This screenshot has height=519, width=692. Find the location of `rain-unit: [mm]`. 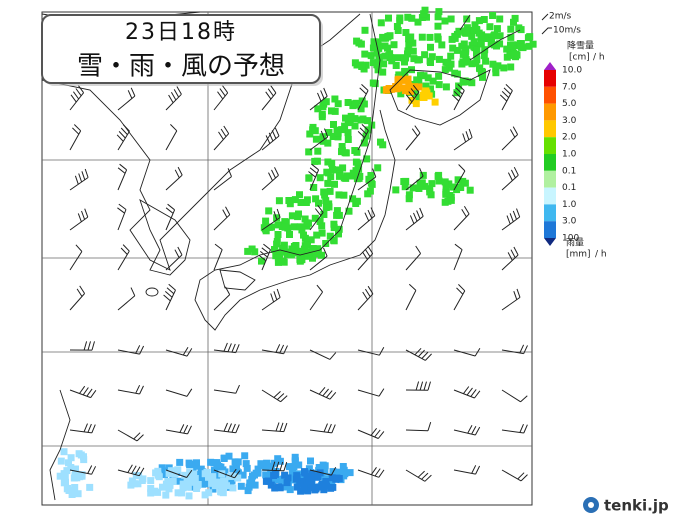

rain-unit: [mm] is located at coordinates (578, 255).